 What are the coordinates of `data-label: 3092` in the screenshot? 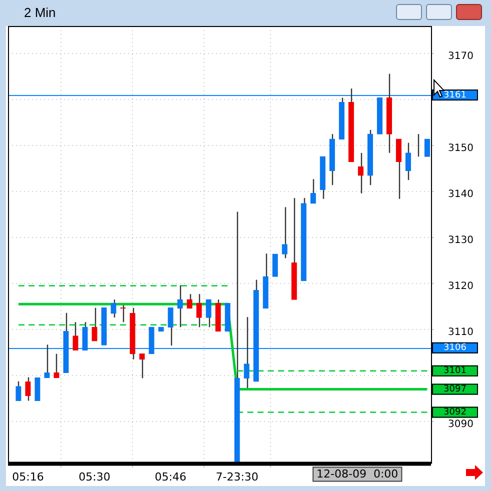 It's located at (455, 413).